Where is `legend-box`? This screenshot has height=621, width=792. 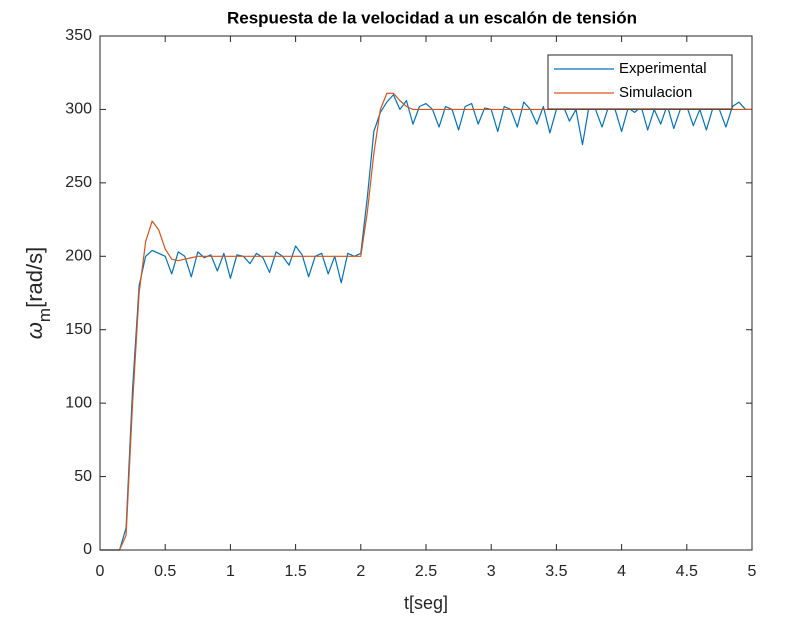 legend-box is located at coordinates (640, 82).